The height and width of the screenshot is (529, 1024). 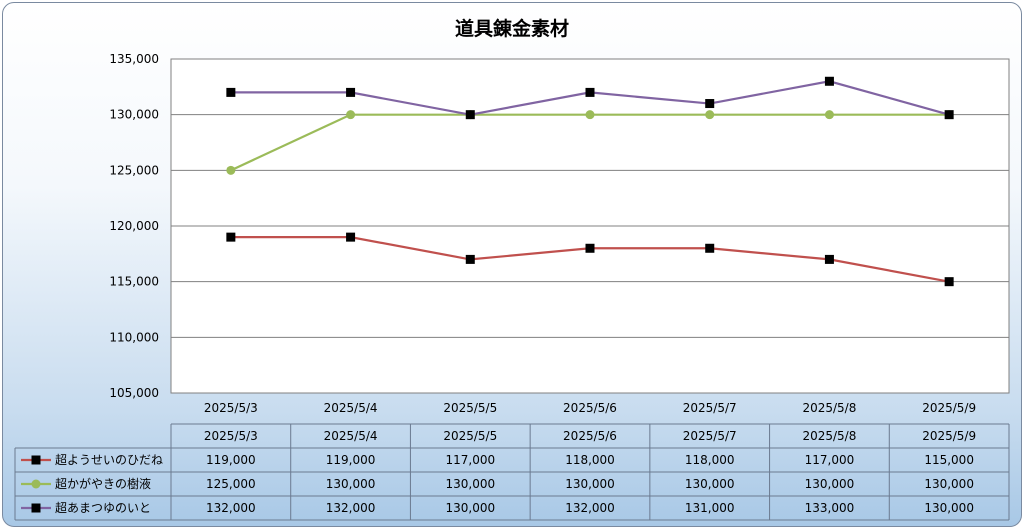 I want to click on x-tick-label: 2025/5/4, so click(x=351, y=408).